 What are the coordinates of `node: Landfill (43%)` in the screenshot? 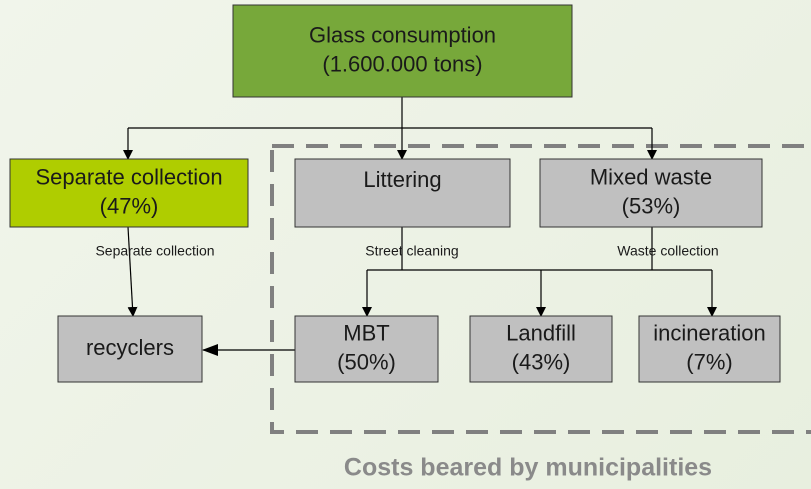 It's located at (541, 349).